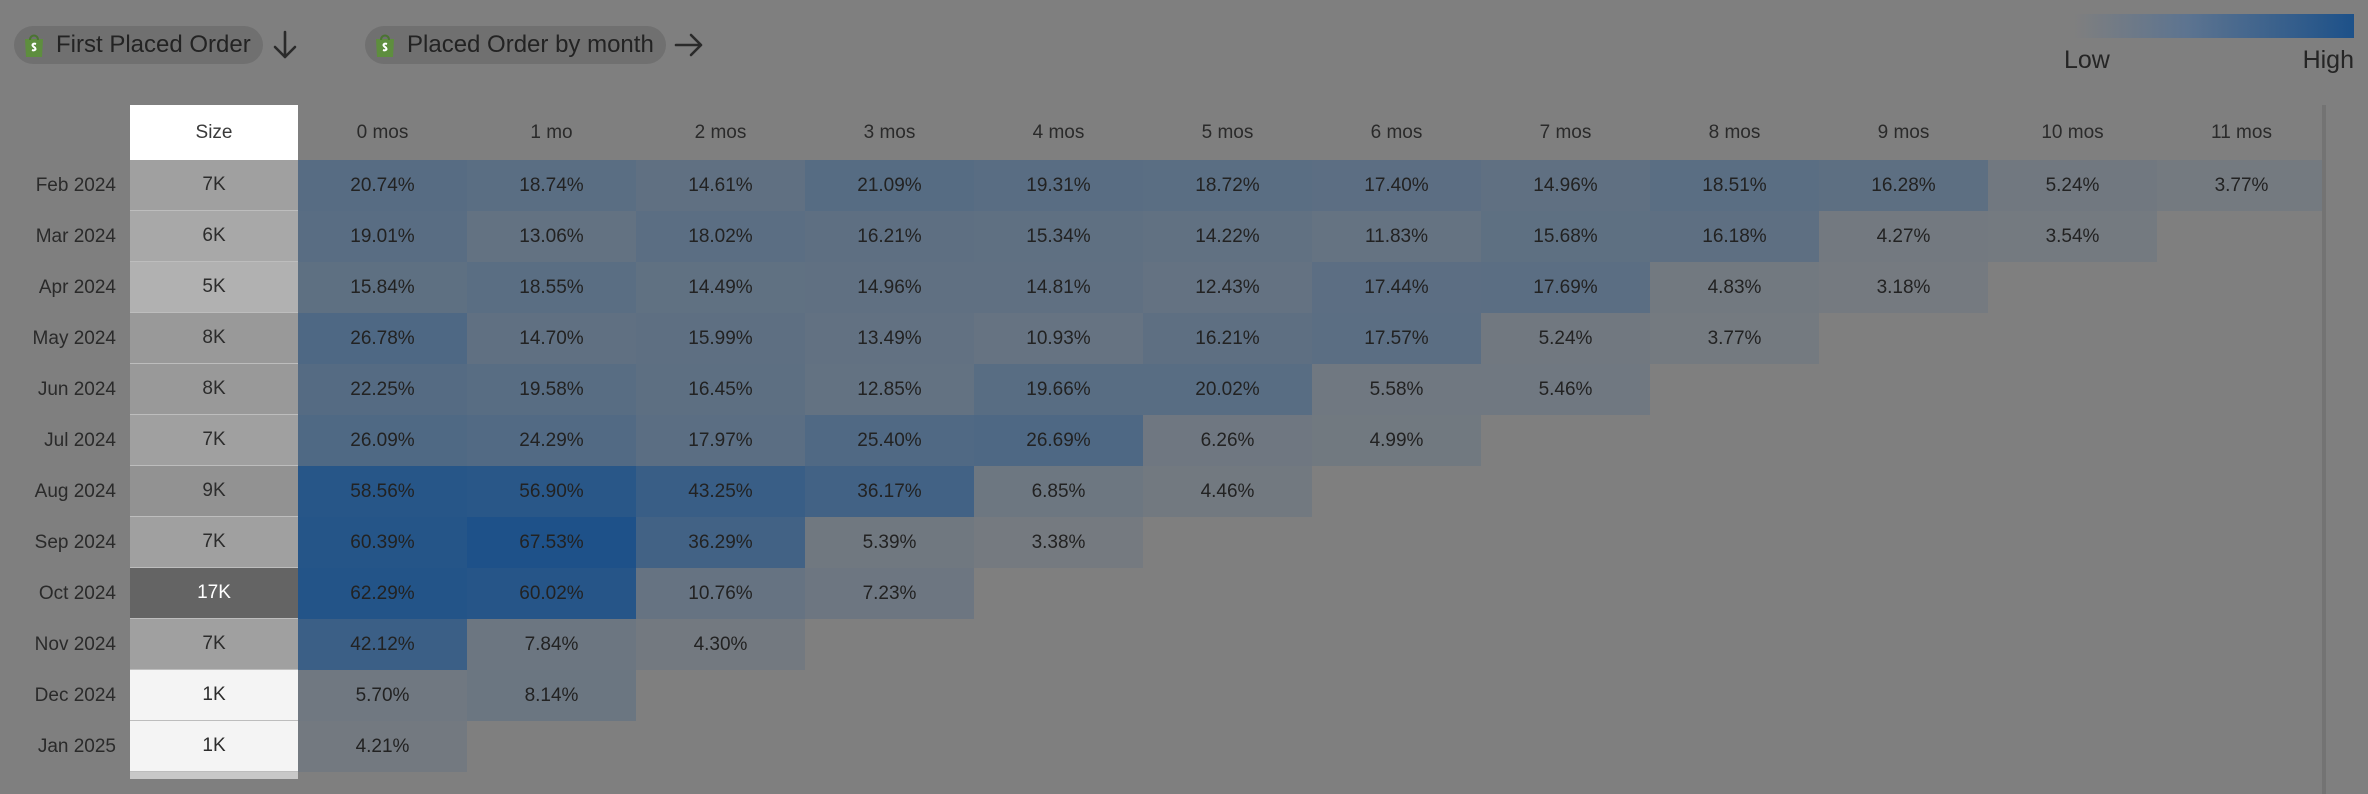  I want to click on heatmap-cell: 14.70%, so click(551, 338).